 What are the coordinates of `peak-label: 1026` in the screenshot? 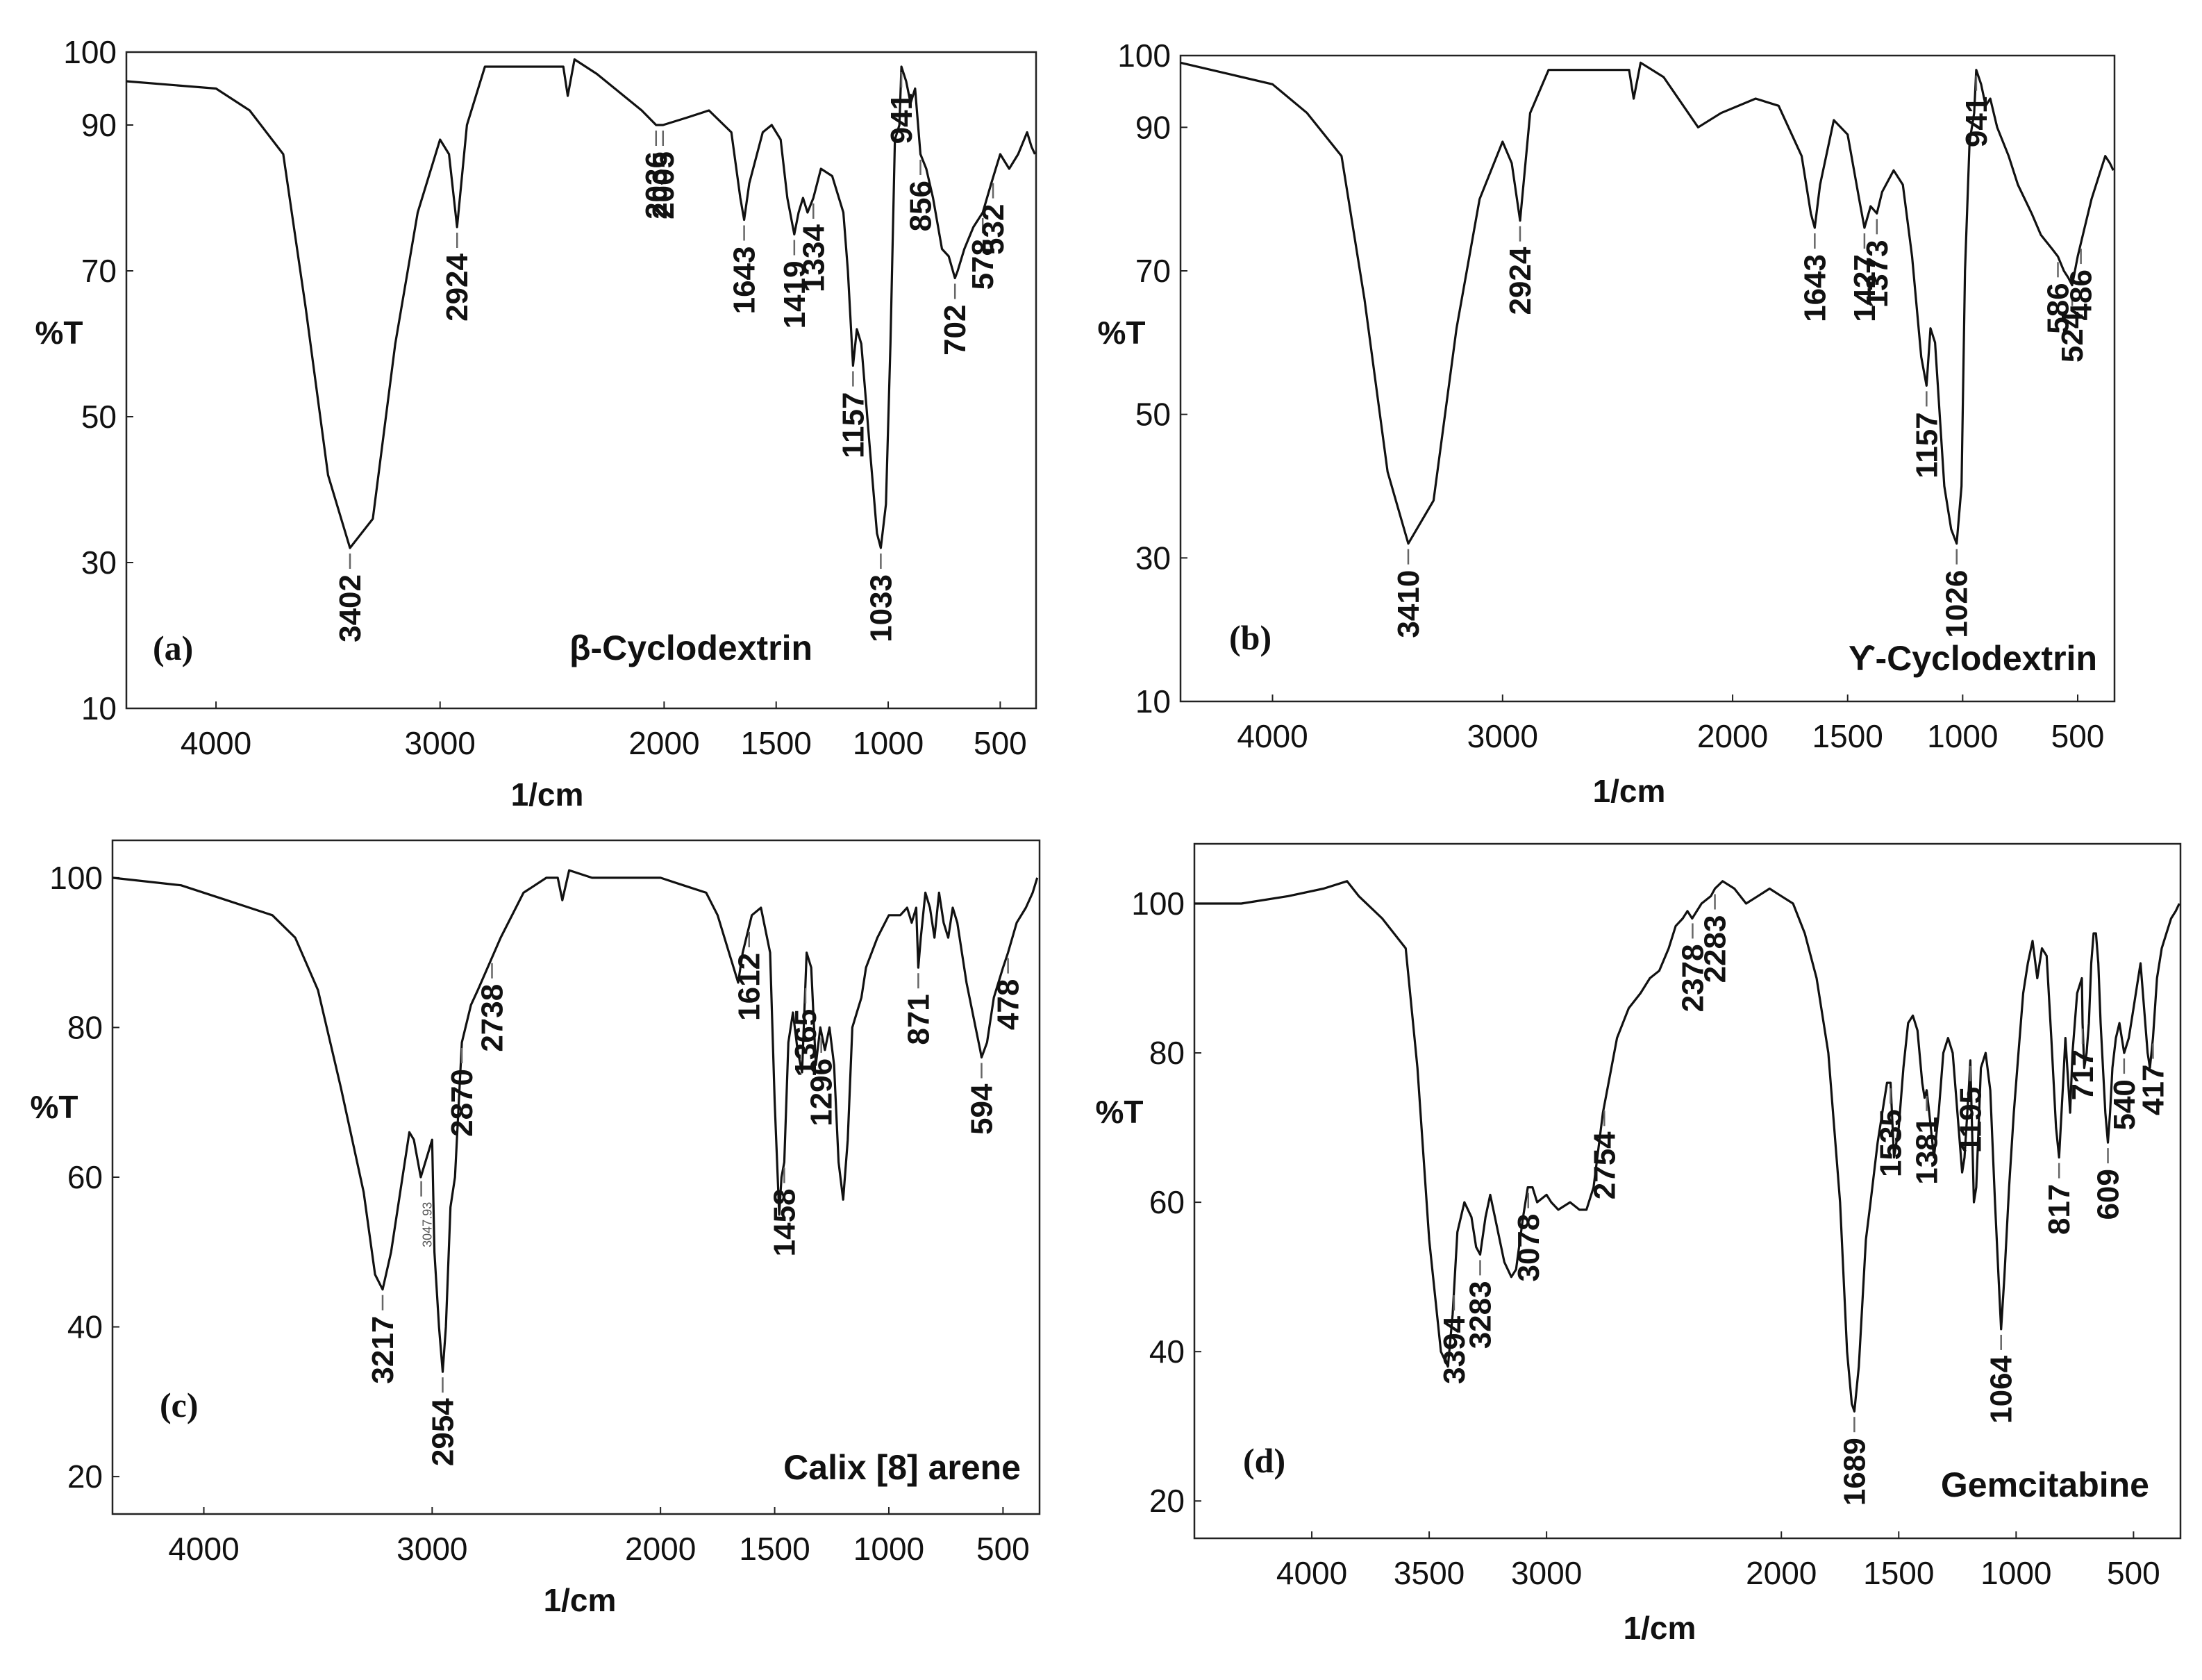 It's located at (1957, 604).